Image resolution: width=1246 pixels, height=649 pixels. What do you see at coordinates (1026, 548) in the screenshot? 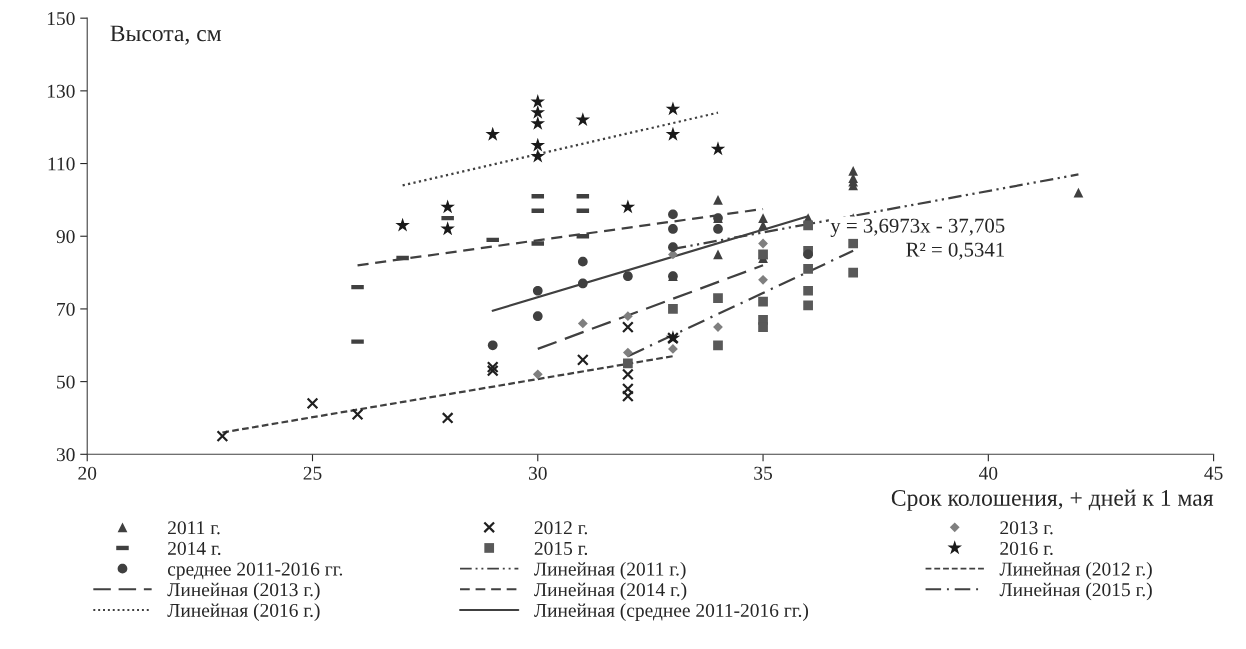
I see `legend-label: 2016 г.` at bounding box center [1026, 548].